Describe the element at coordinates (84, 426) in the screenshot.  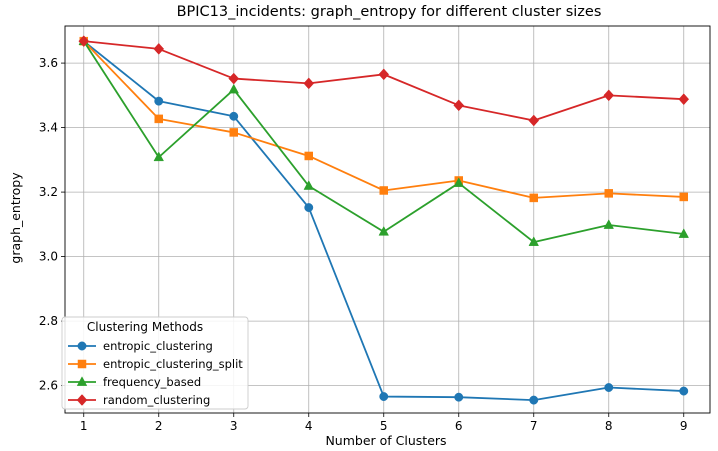
I see `x-tick-label: 1` at that location.